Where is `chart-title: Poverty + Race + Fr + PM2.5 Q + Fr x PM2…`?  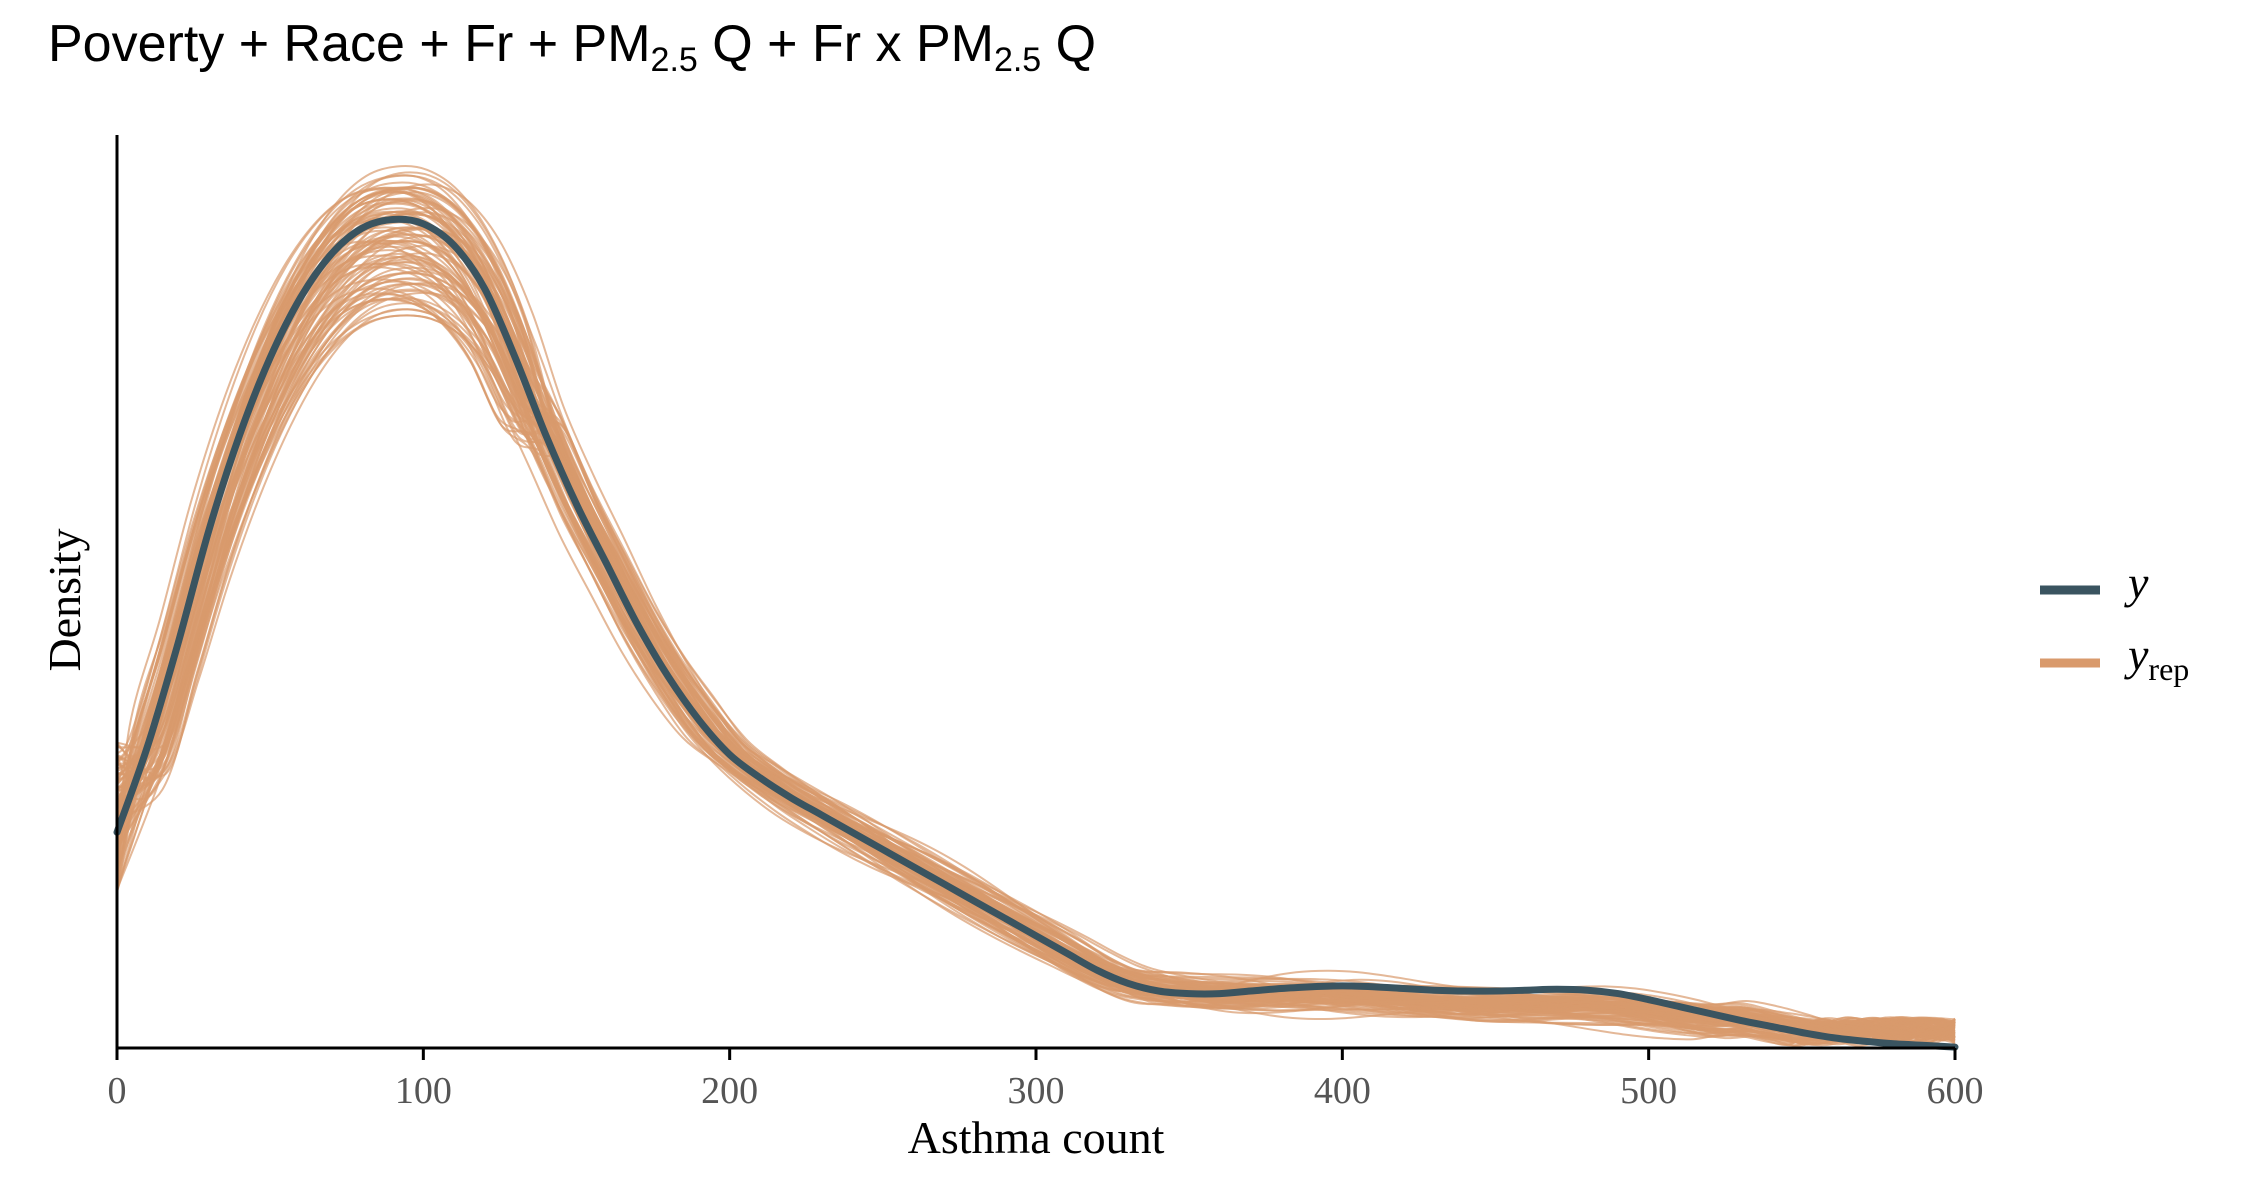
chart-title: Poverty + Race + Fr + PM2.5 Q + Fr x PM2… is located at coordinates (572, 47).